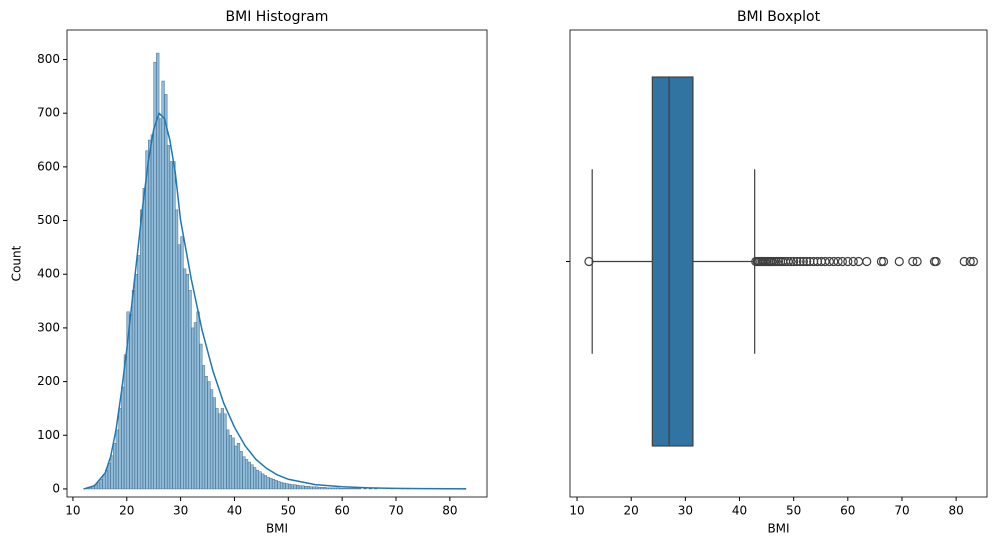 This screenshot has height=542, width=1000. Describe the element at coordinates (739, 511) in the screenshot. I see `x-tick-label: 40` at that location.